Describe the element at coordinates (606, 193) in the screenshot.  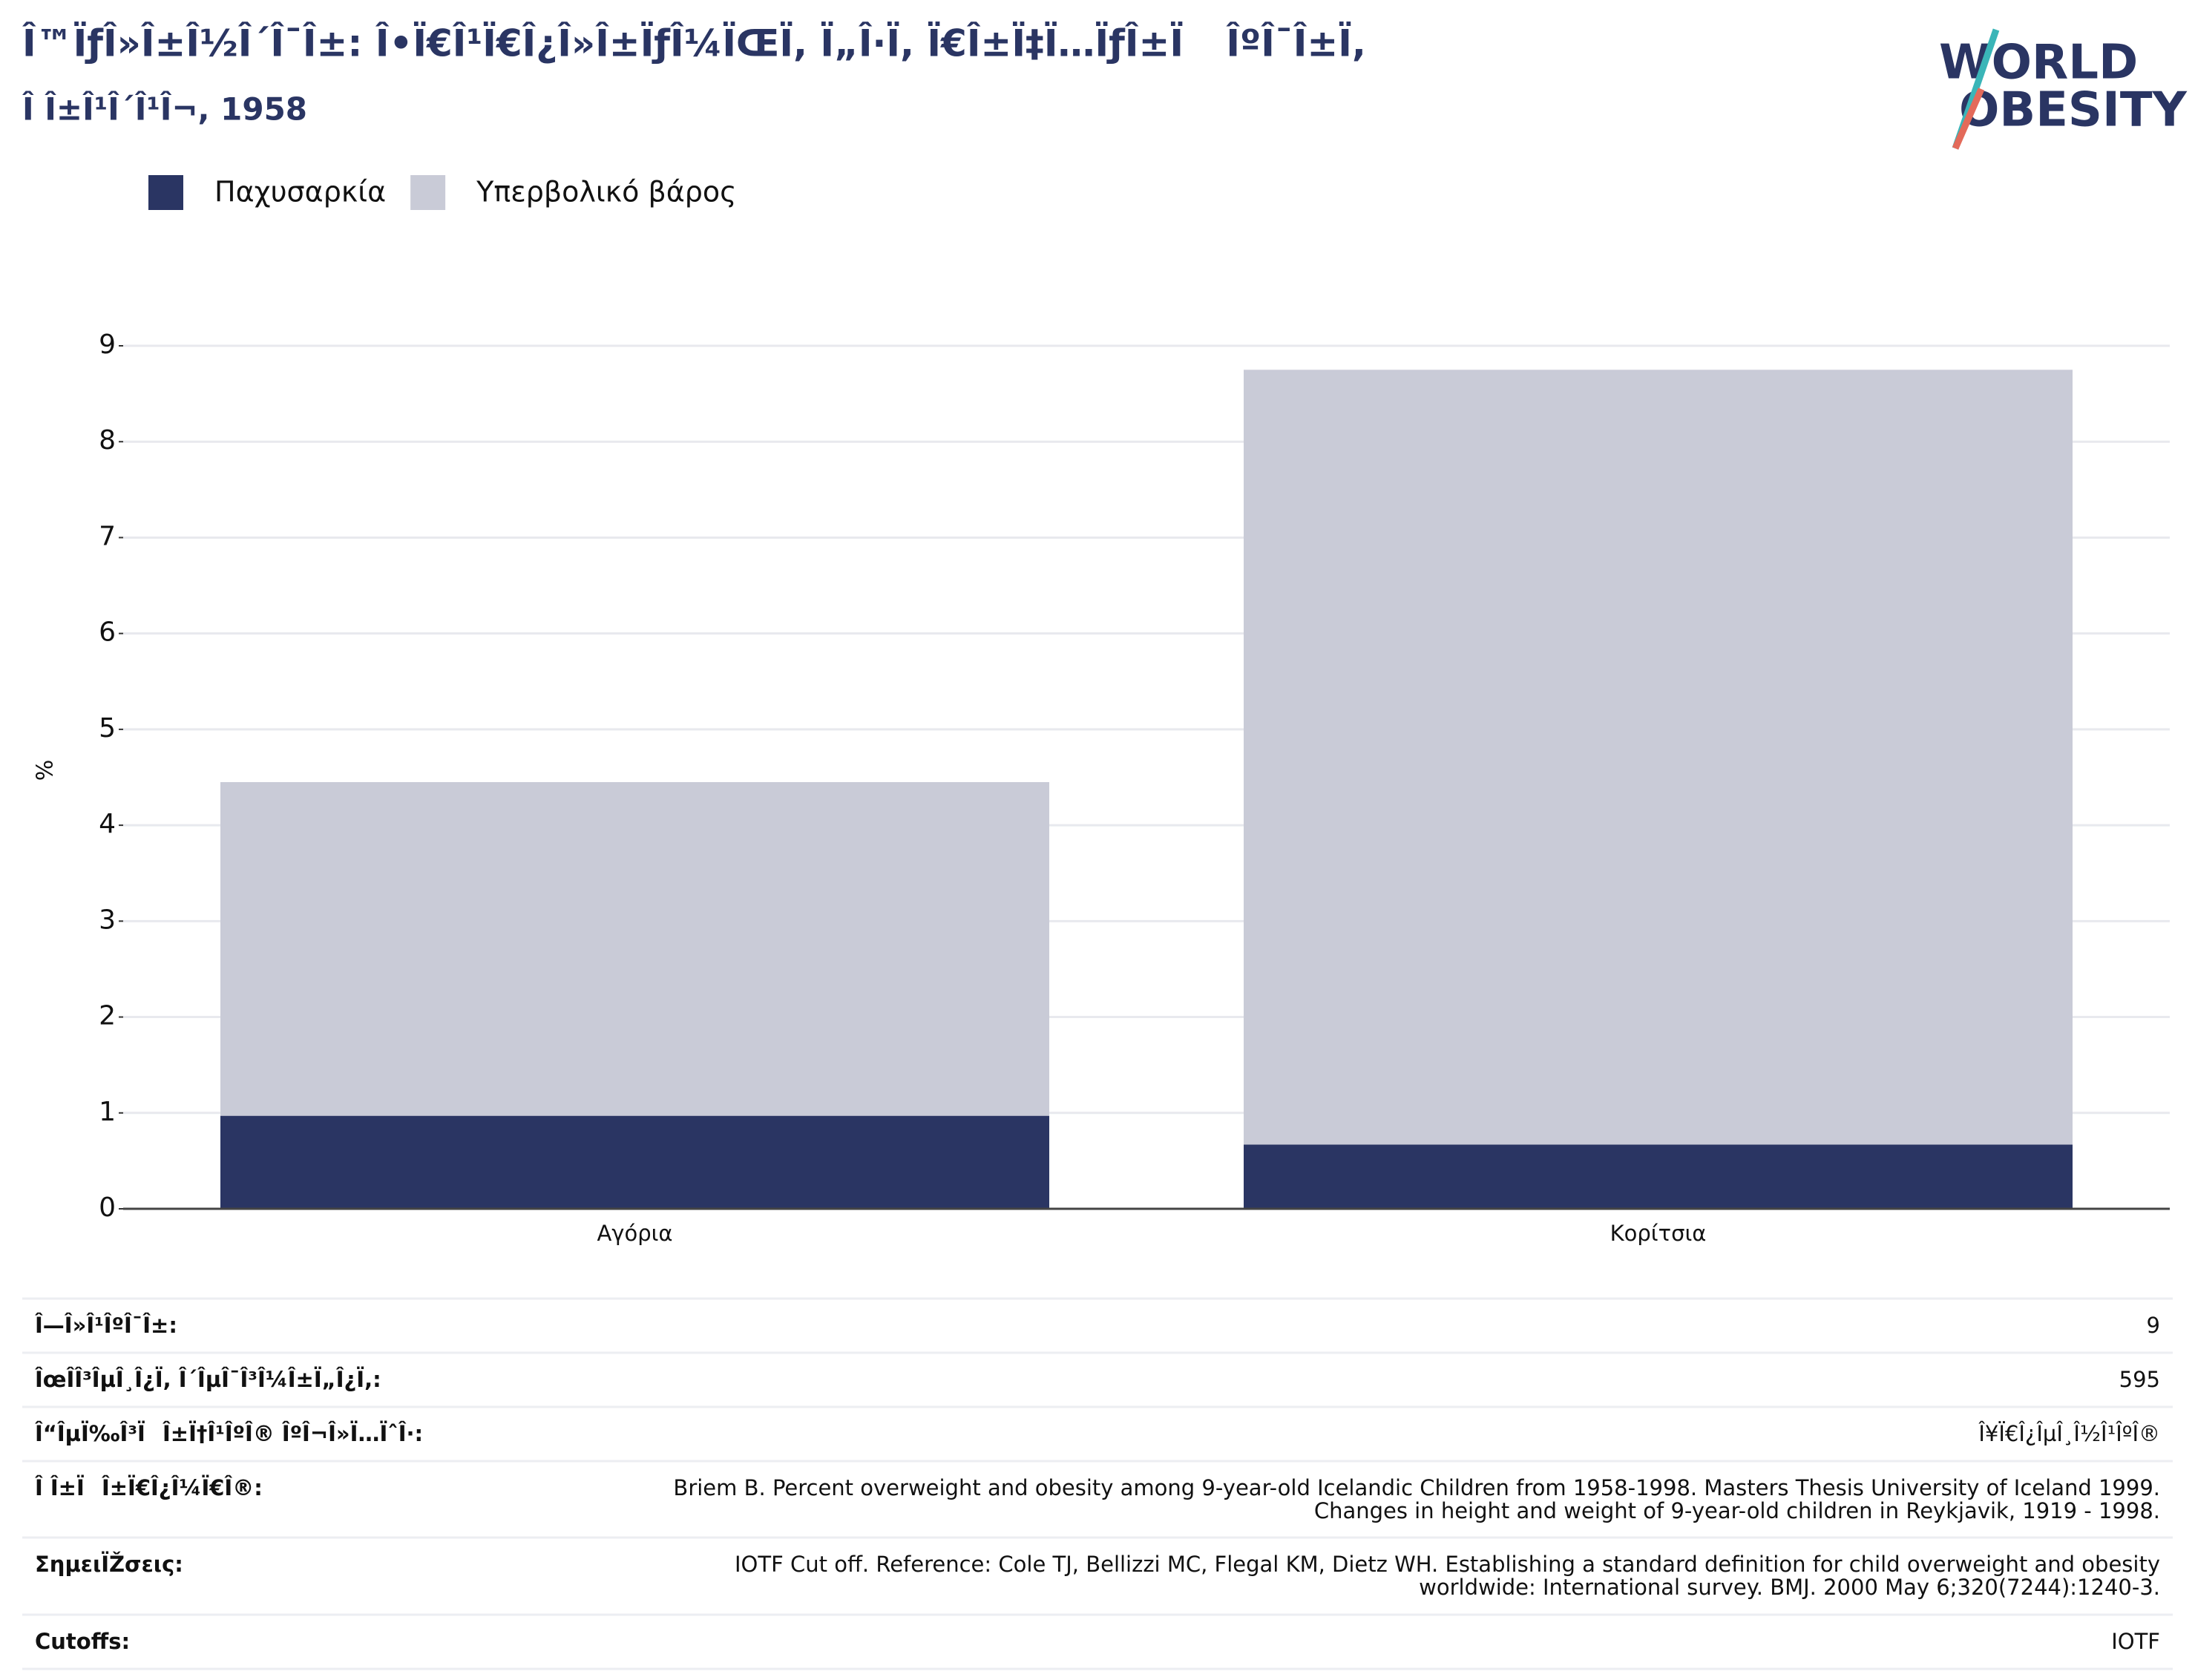
I see `legend-label: Υπερβολικό βάρος` at that location.